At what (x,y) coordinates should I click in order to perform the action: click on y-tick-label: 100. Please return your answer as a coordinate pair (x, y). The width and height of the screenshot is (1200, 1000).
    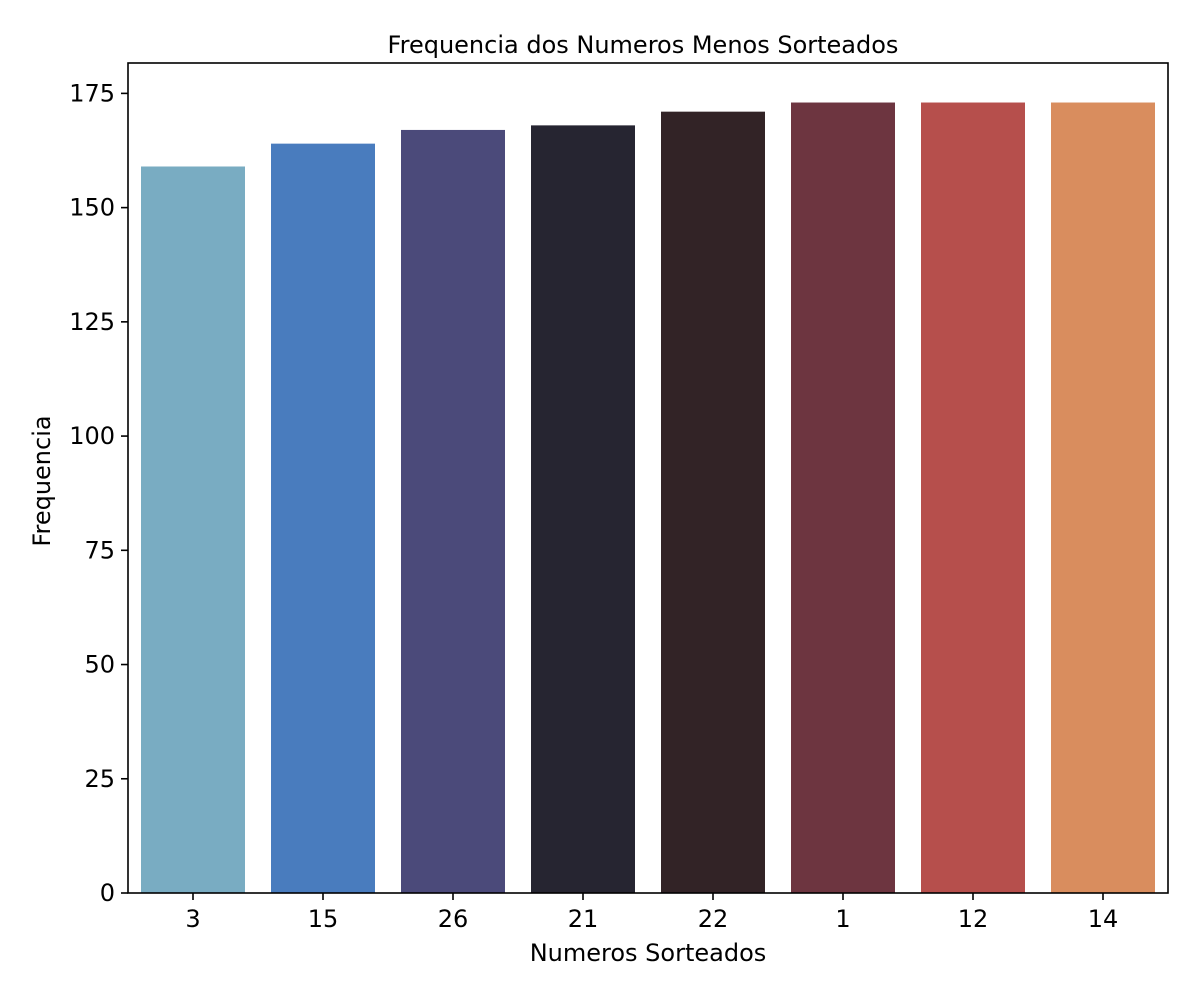
    Looking at the image, I should click on (92, 436).